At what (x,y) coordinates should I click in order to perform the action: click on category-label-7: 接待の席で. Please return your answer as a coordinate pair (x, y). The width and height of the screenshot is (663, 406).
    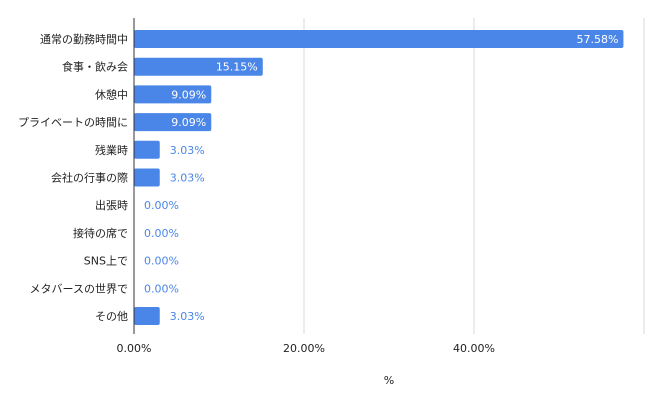
    Looking at the image, I should click on (100, 233).